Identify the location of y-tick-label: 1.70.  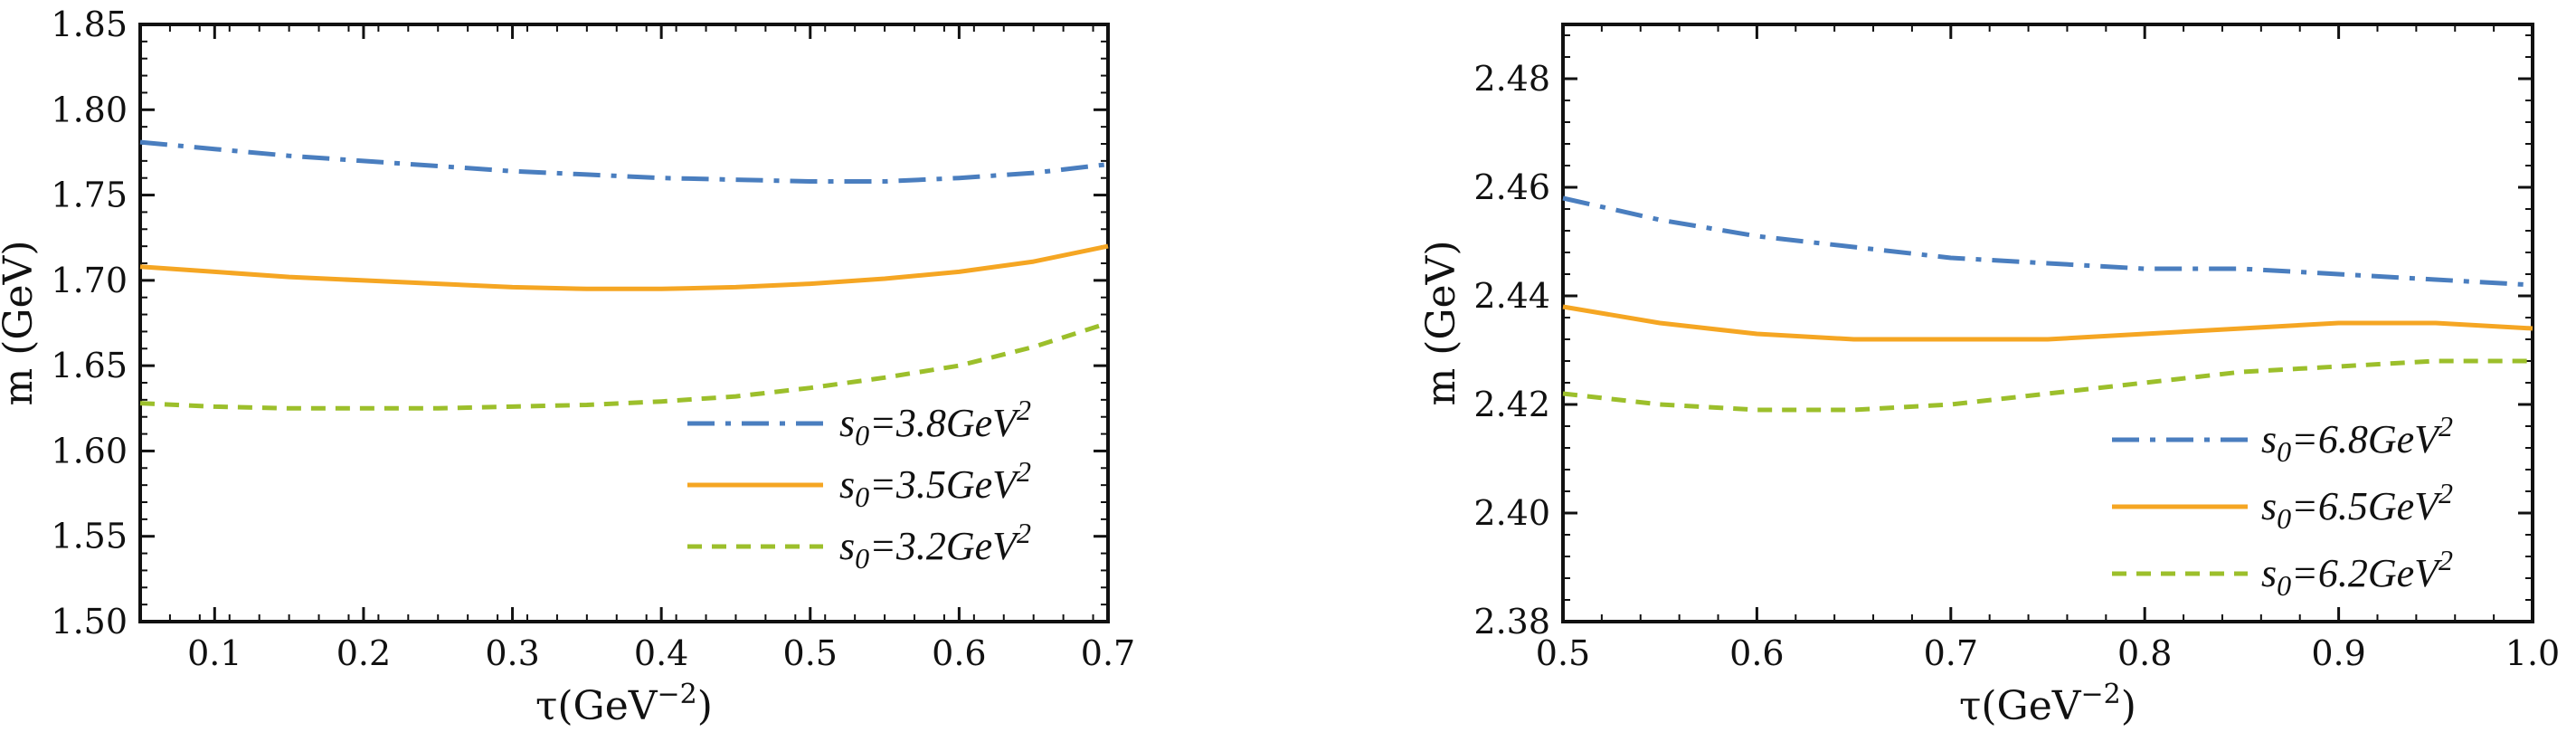
(90, 280).